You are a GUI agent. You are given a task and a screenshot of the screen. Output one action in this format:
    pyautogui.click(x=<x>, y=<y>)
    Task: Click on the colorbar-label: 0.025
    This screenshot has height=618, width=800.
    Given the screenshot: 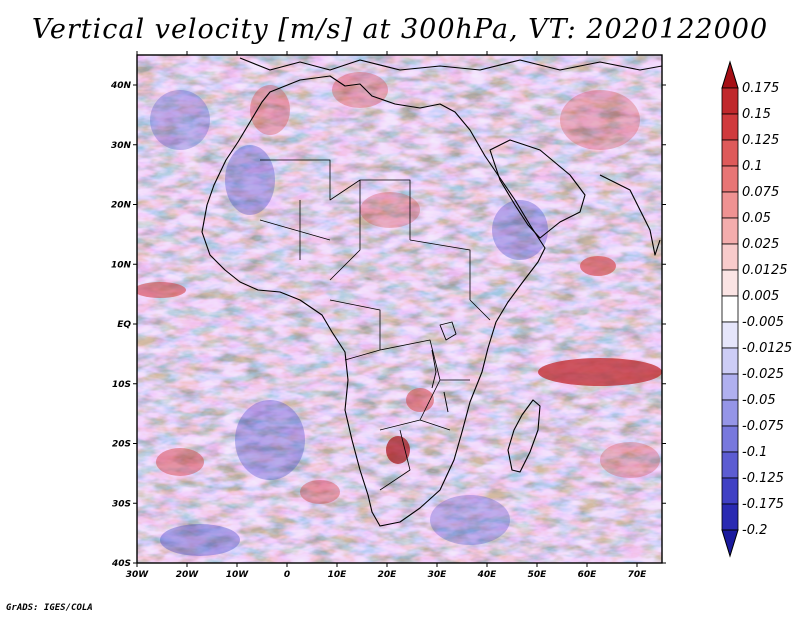 What is the action you would take?
    pyautogui.click(x=760, y=244)
    